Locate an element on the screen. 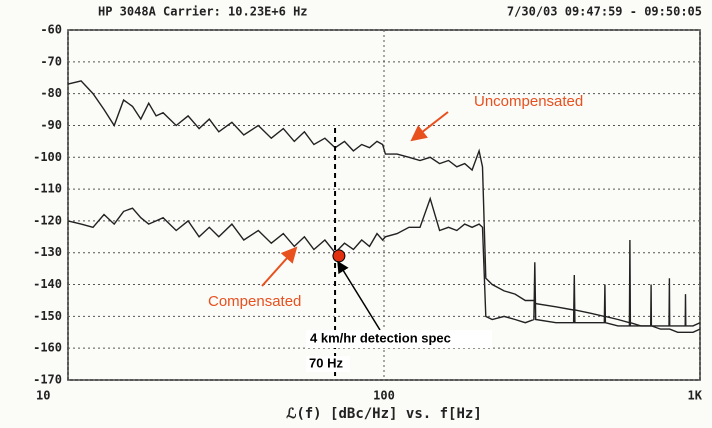  annotation: Compensated is located at coordinates (254, 301).